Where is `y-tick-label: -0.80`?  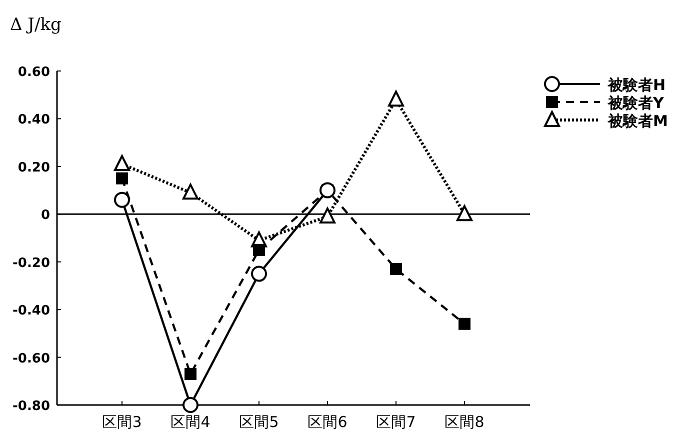 y-tick-label: -0.80 is located at coordinates (31, 406).